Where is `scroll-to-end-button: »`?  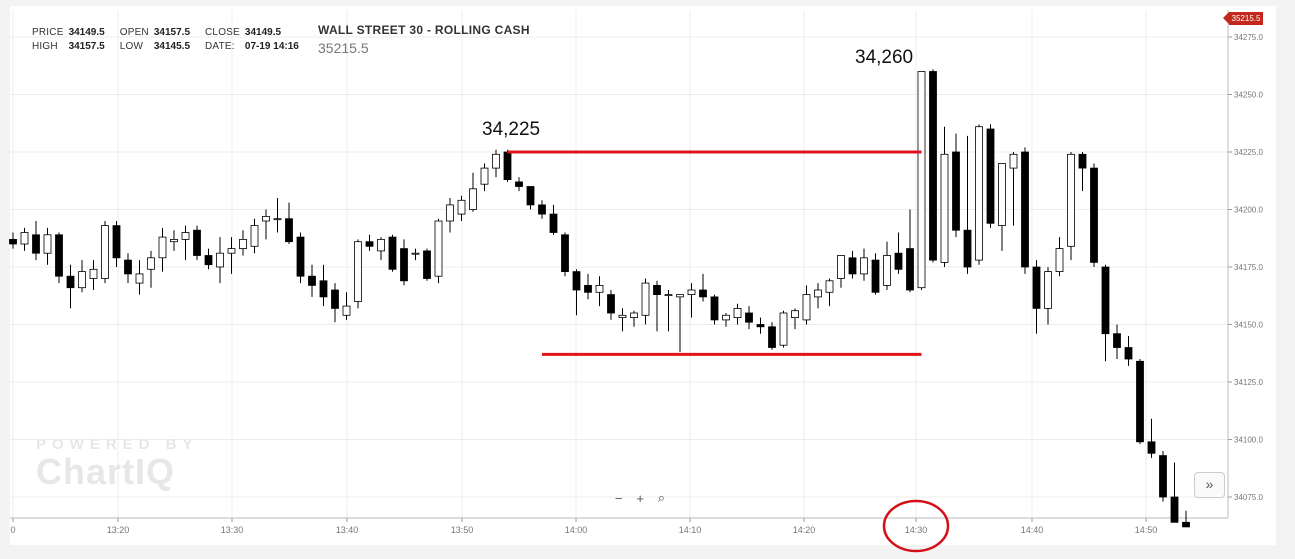 scroll-to-end-button: » is located at coordinates (1209, 485).